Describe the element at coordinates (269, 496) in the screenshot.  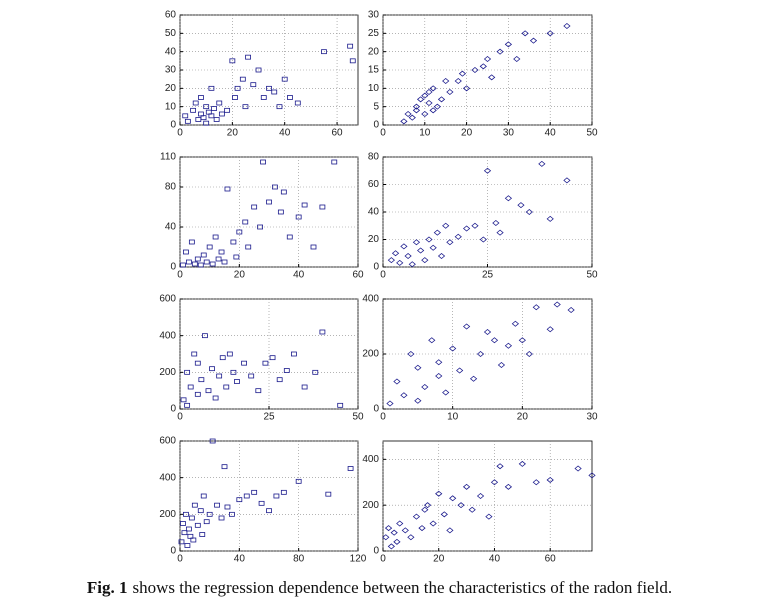
I see `plot-frame` at that location.